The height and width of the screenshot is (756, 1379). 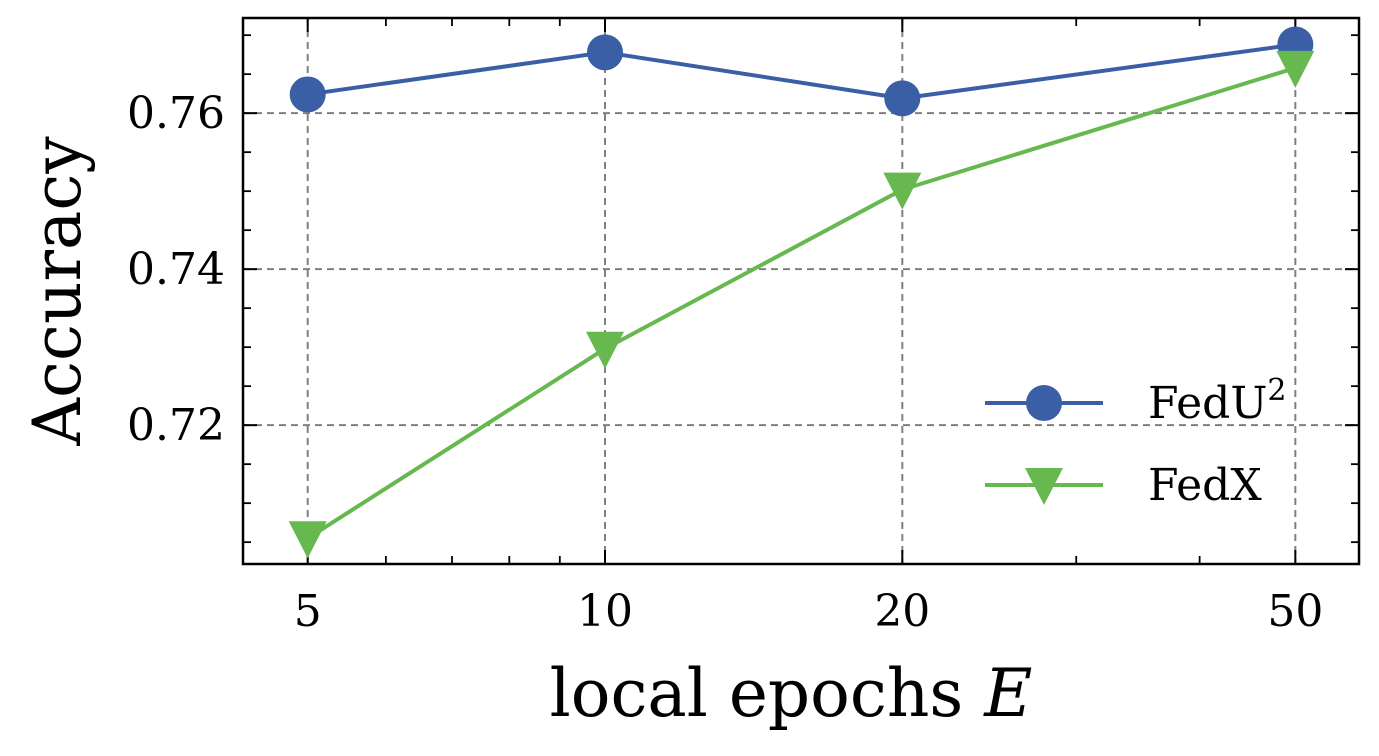 I want to click on y-tick-label: 0.76, so click(x=176, y=113).